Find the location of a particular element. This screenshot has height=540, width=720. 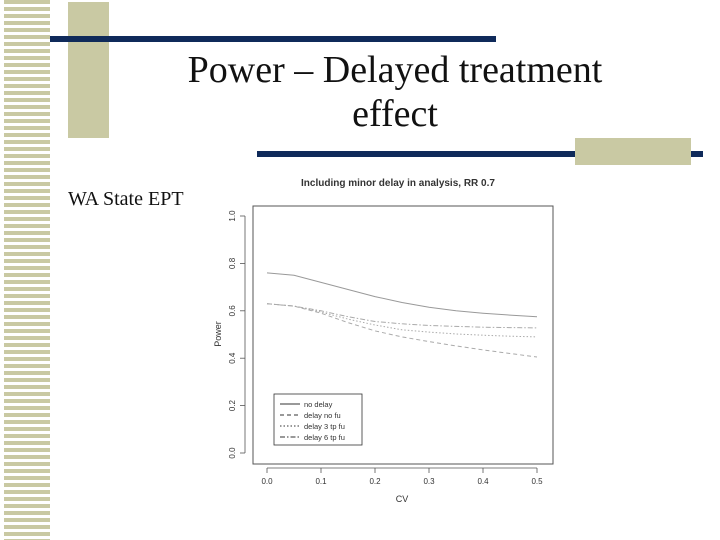

decorative-stripes is located at coordinates (25, 270).